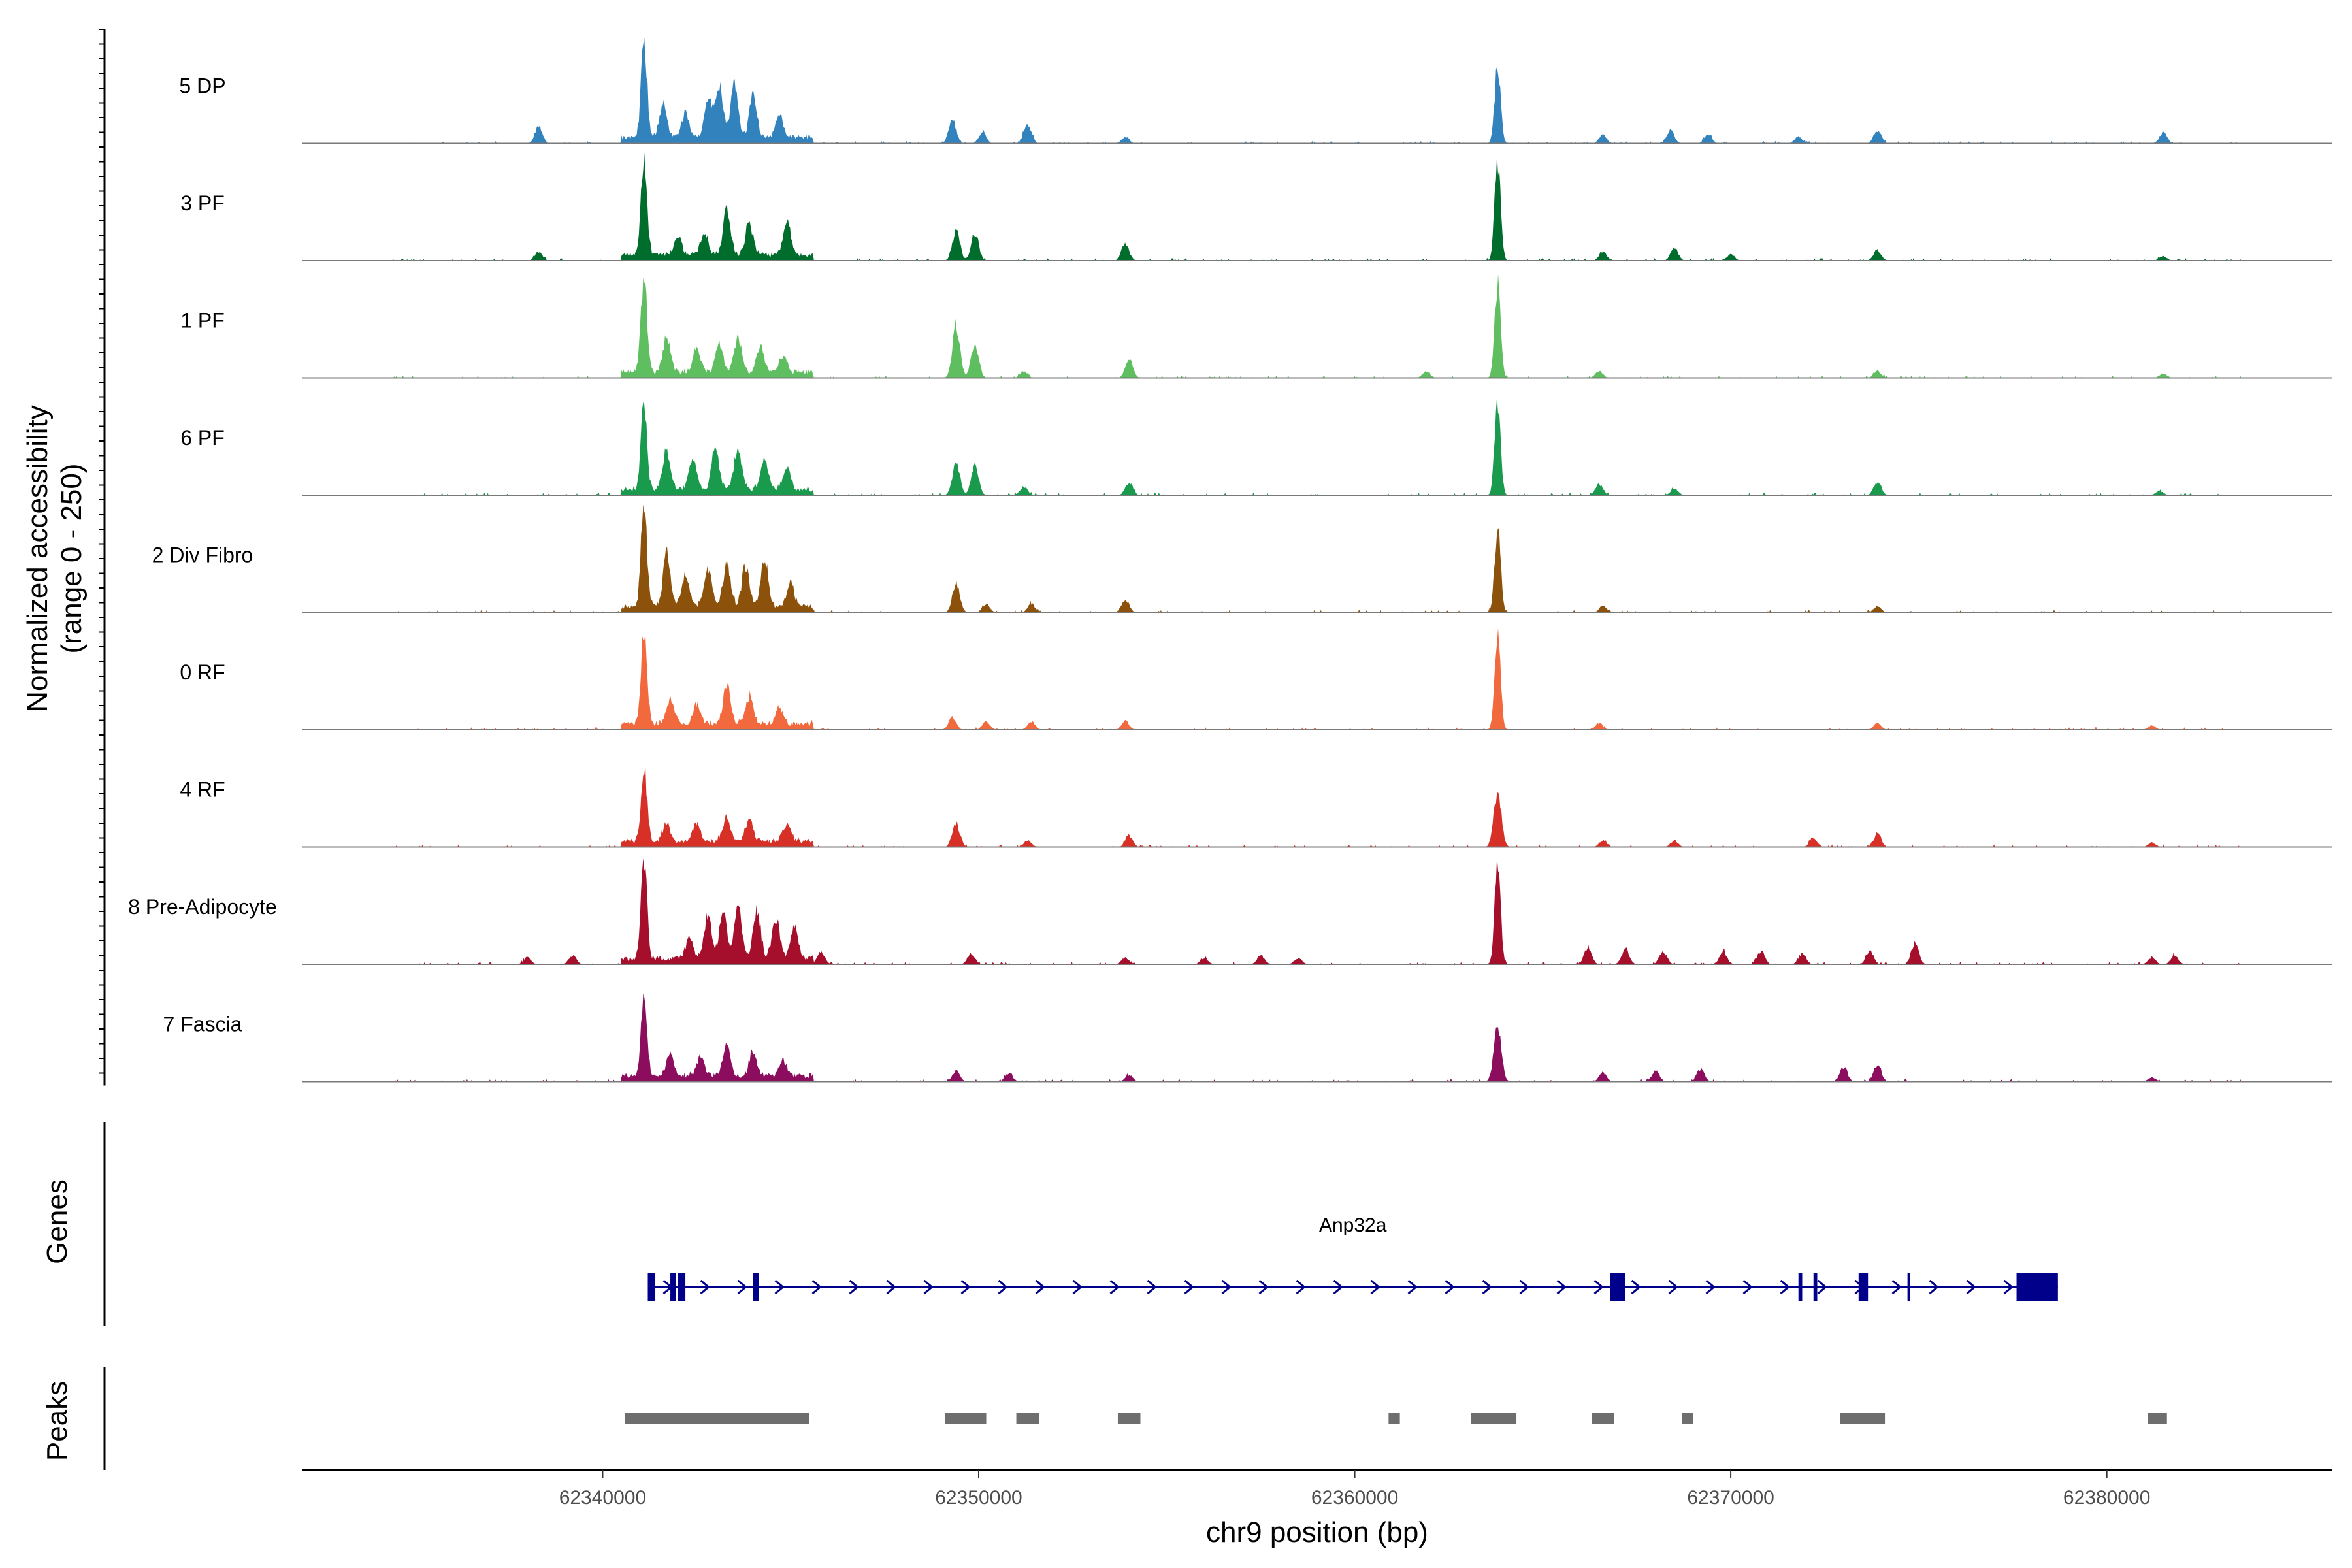 The width and height of the screenshot is (2352, 1568). I want to click on peak-track, so click(1135, 1418).